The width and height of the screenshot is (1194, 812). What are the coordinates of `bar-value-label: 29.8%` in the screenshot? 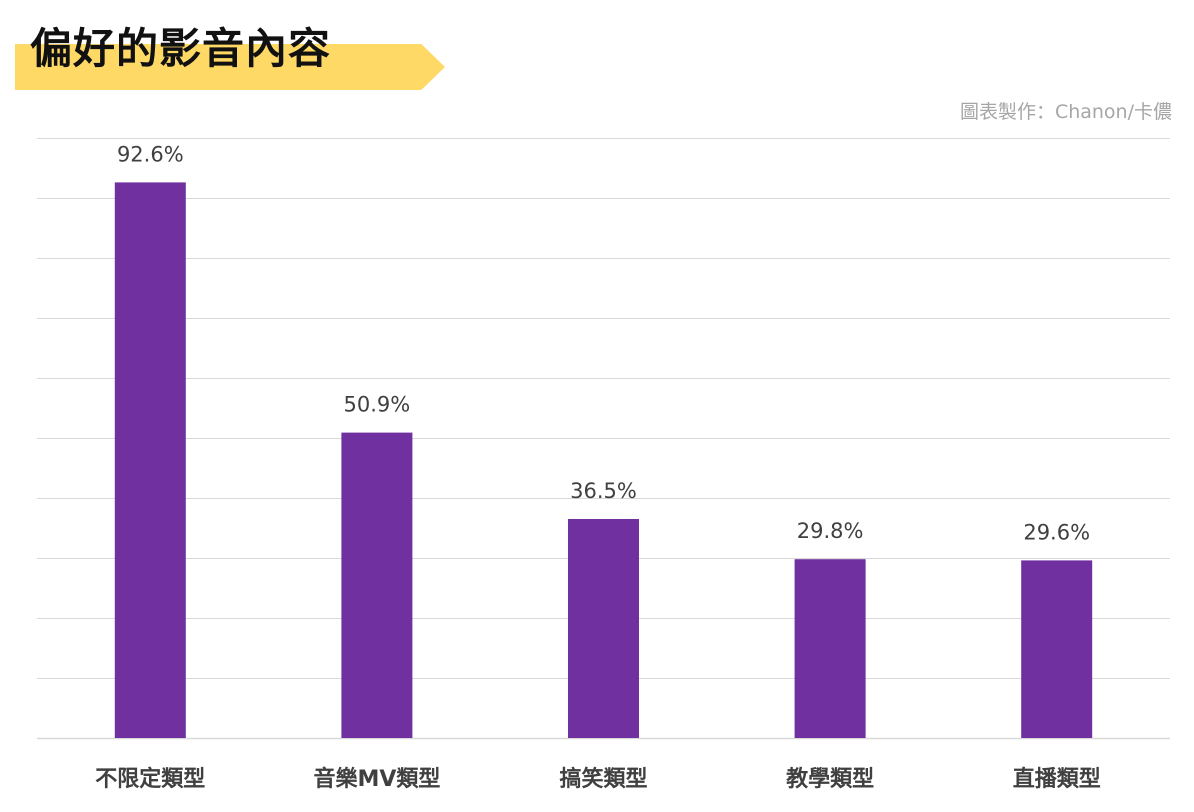 It's located at (830, 531).